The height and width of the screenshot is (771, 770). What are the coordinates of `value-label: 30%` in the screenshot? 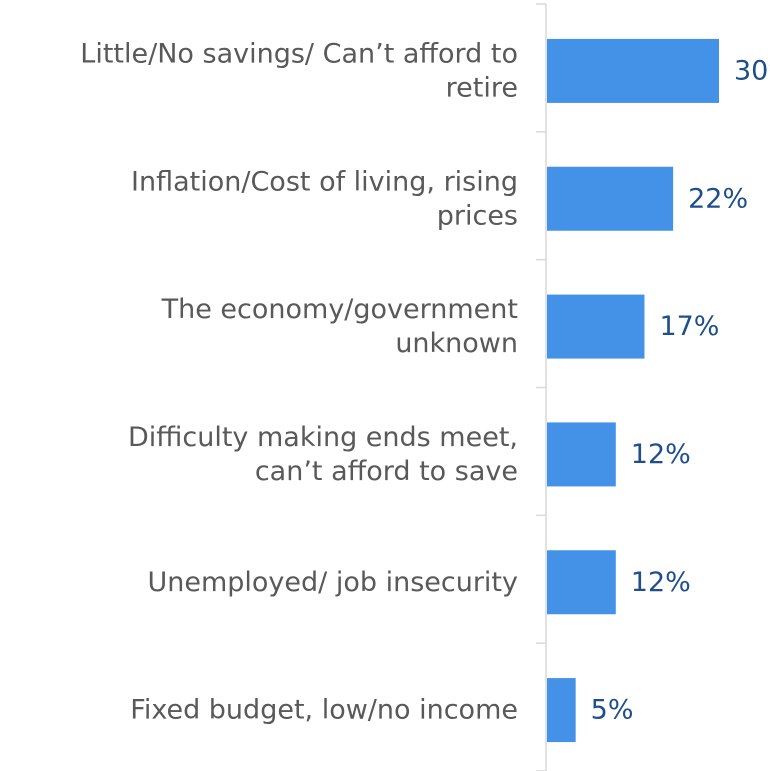 It's located at (752, 70).